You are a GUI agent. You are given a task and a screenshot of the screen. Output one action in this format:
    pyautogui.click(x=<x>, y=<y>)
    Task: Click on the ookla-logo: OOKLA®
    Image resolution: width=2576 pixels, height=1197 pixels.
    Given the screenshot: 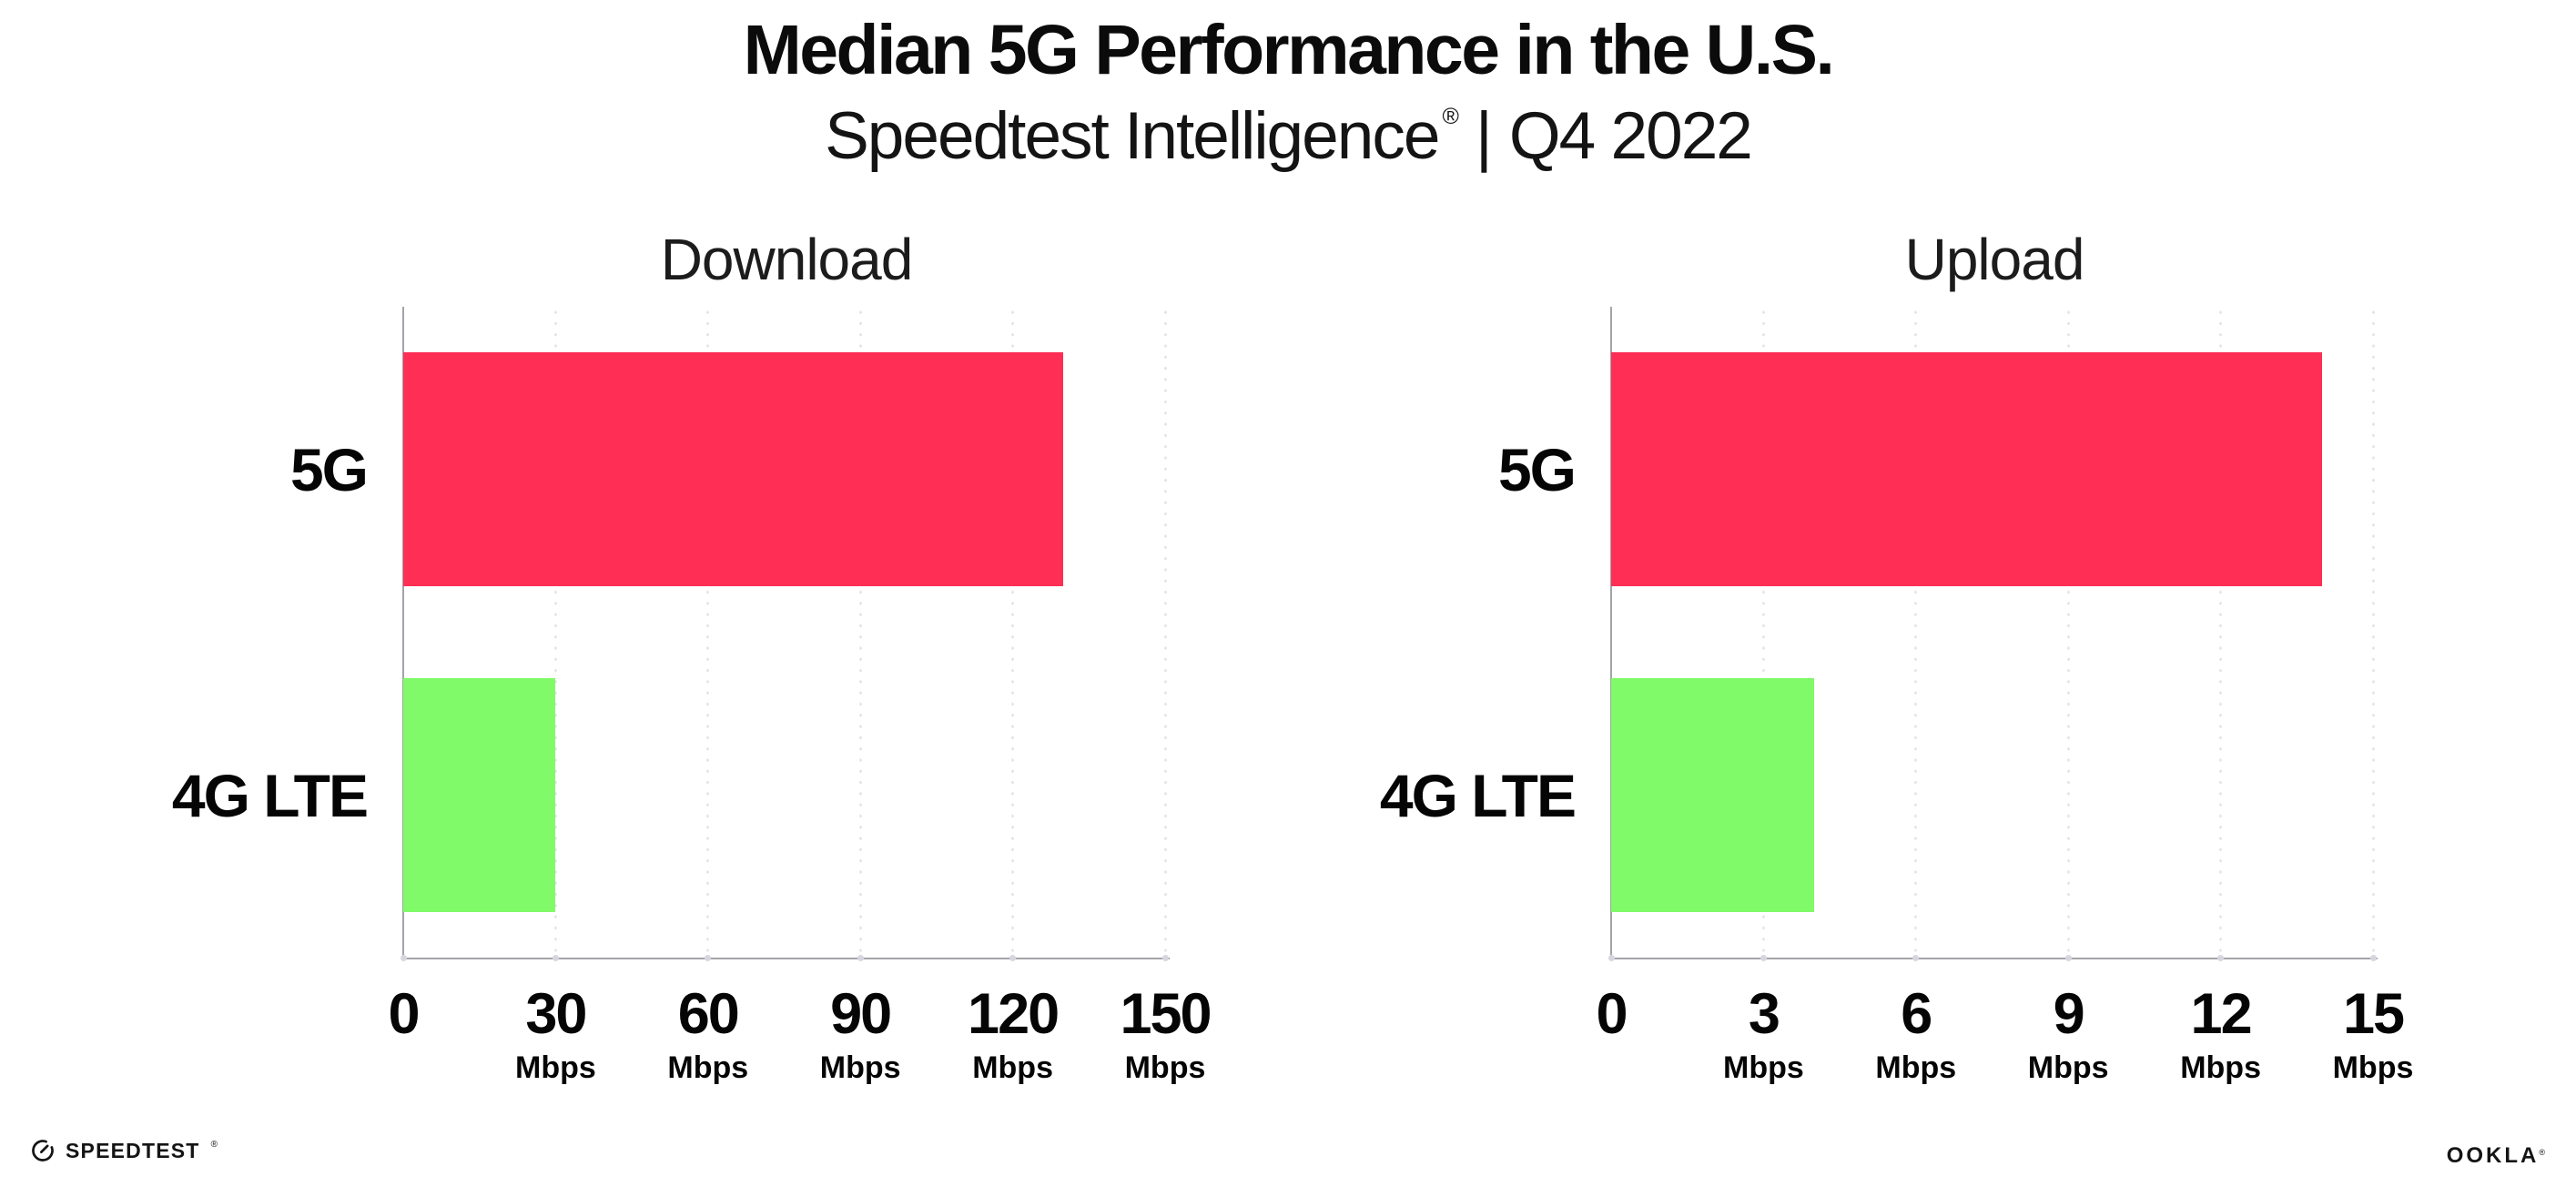 What is the action you would take?
    pyautogui.click(x=2496, y=1156)
    